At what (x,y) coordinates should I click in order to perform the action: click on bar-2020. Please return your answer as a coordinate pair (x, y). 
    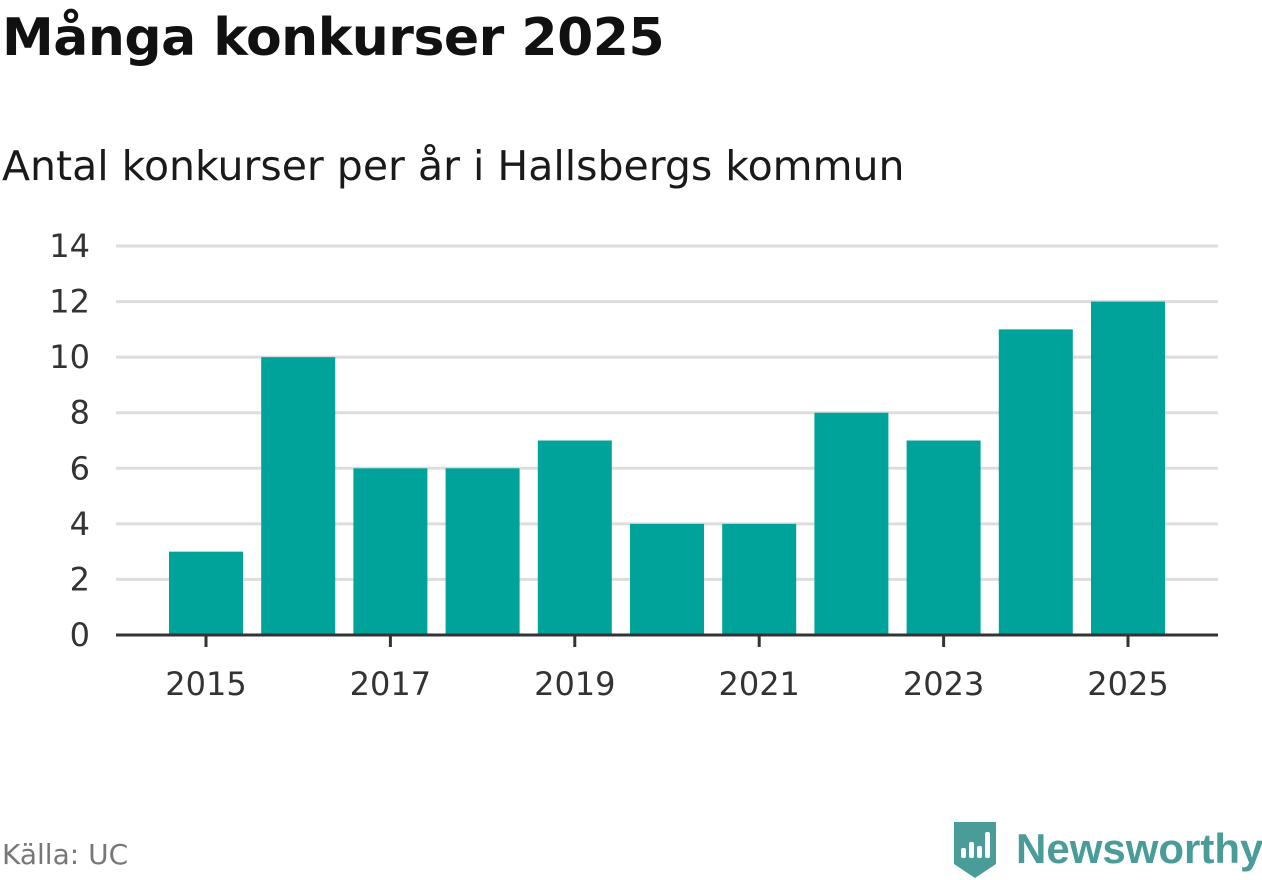
    Looking at the image, I should click on (667, 579).